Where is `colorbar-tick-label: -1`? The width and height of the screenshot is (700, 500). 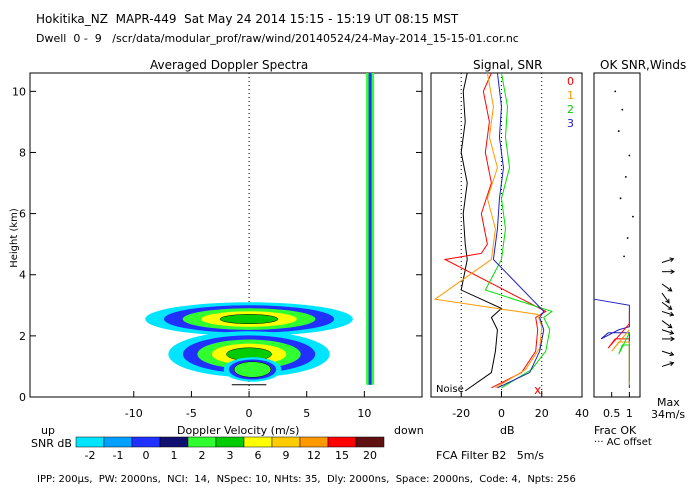 colorbar-tick-label: -1 is located at coordinates (118, 455).